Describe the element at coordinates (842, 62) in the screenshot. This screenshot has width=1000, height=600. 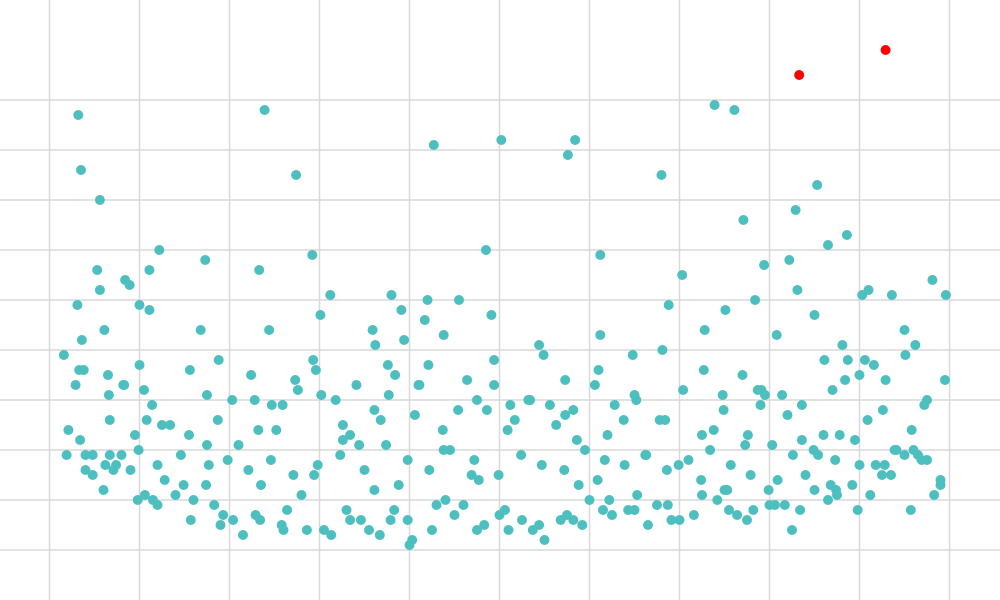
I see `highlight-points` at that location.